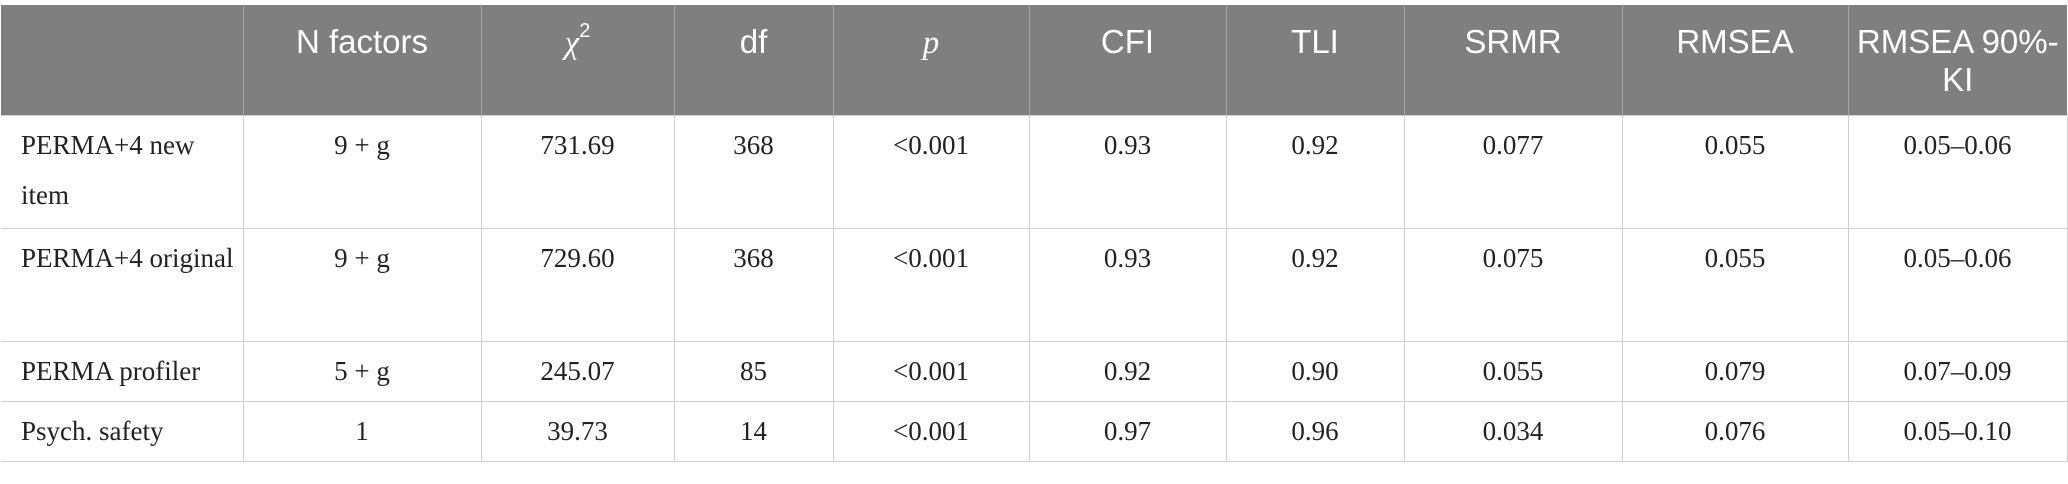 The height and width of the screenshot is (484, 2068). What do you see at coordinates (1734, 60) in the screenshot?
I see `header-rmsea: RMSEA` at bounding box center [1734, 60].